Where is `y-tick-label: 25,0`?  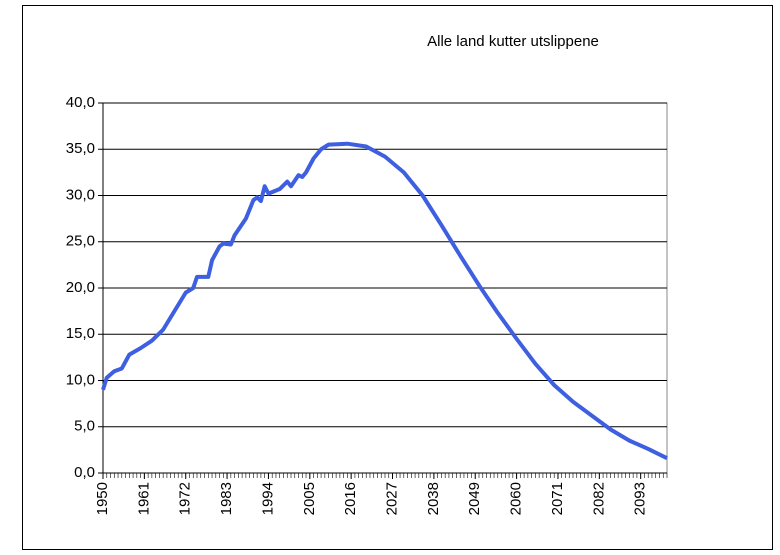 y-tick-label: 25,0 is located at coordinates (80, 241).